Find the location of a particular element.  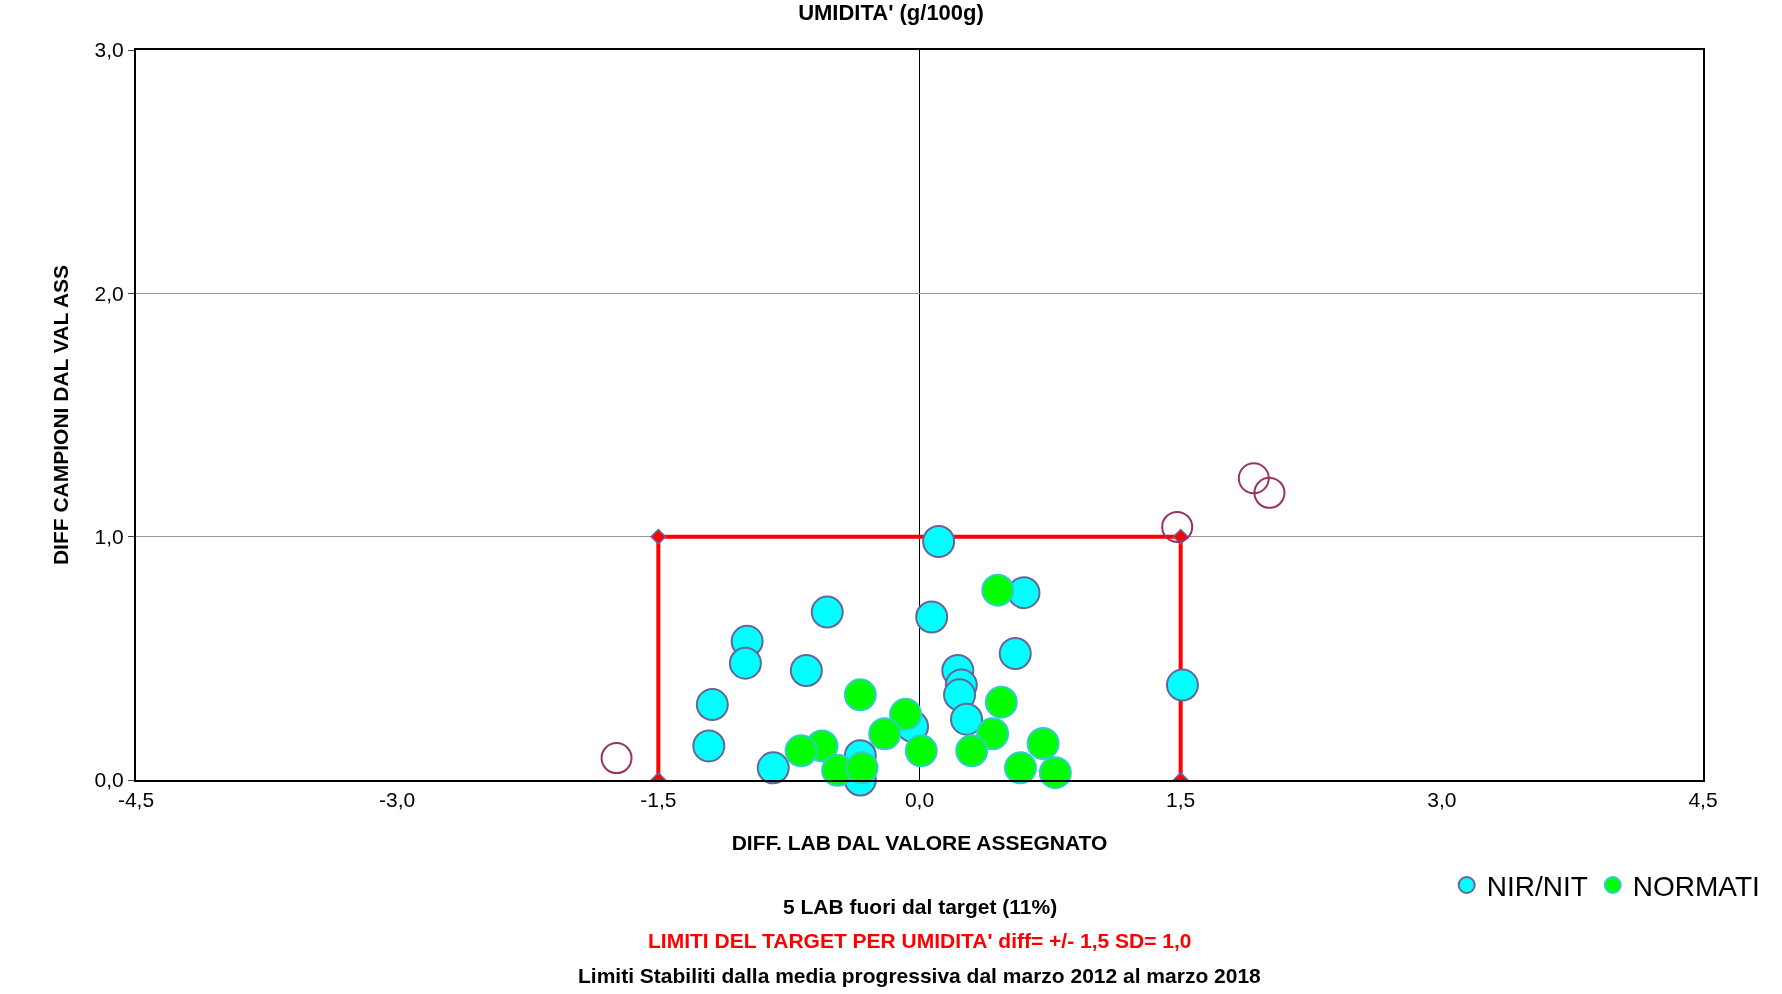

x-tick-label: -3,0 is located at coordinates (397, 800).